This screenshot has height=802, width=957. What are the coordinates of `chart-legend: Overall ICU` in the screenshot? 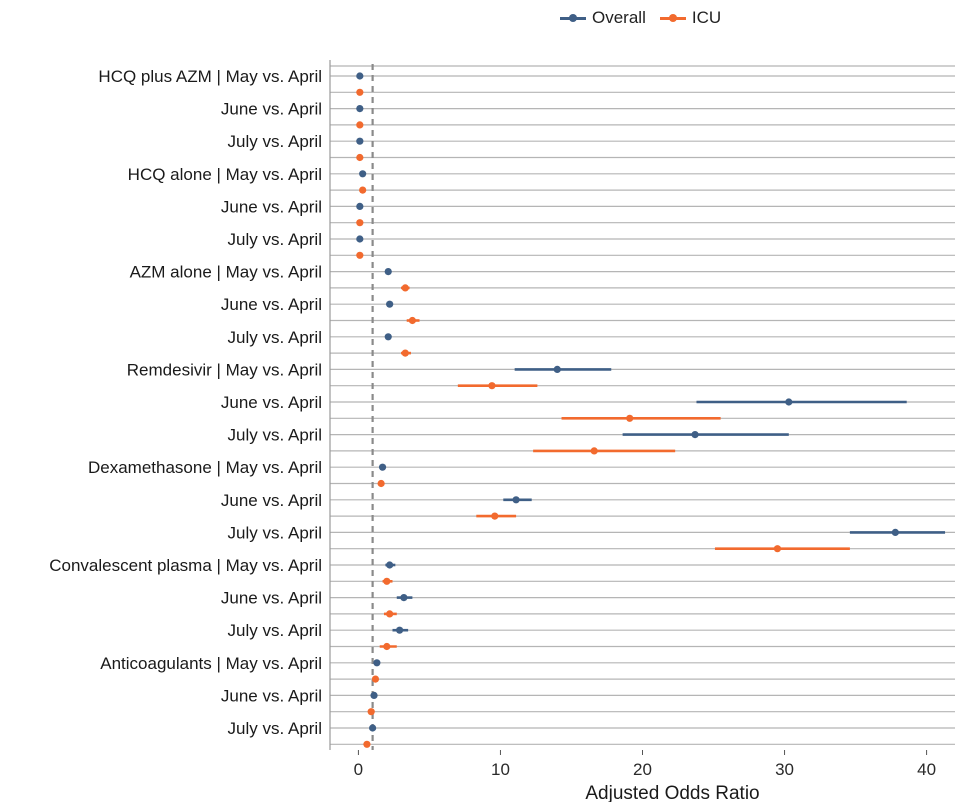 It's located at (640, 18).